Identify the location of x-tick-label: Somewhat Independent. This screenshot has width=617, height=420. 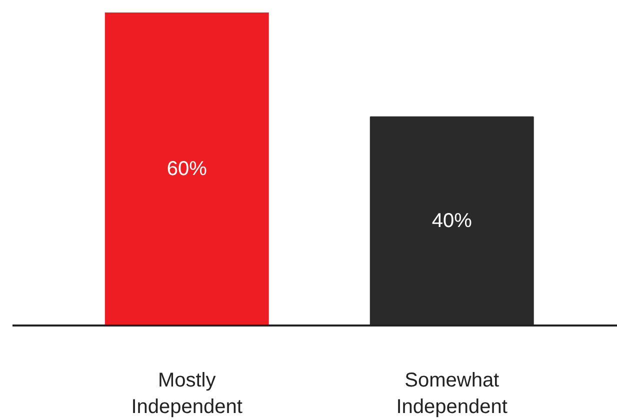
(452, 394).